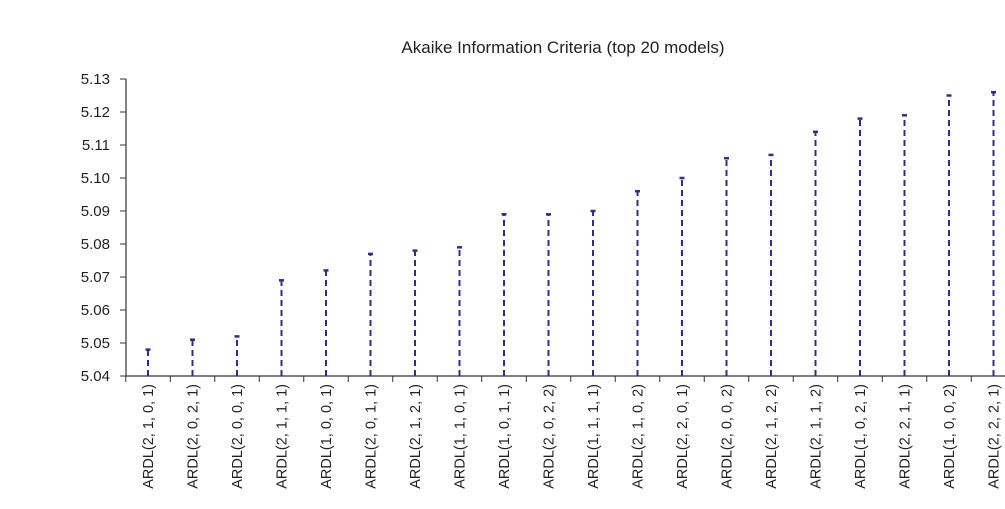  What do you see at coordinates (194, 436) in the screenshot?
I see `x-tick-label: ARDL(2, 0, 2, 1)` at bounding box center [194, 436].